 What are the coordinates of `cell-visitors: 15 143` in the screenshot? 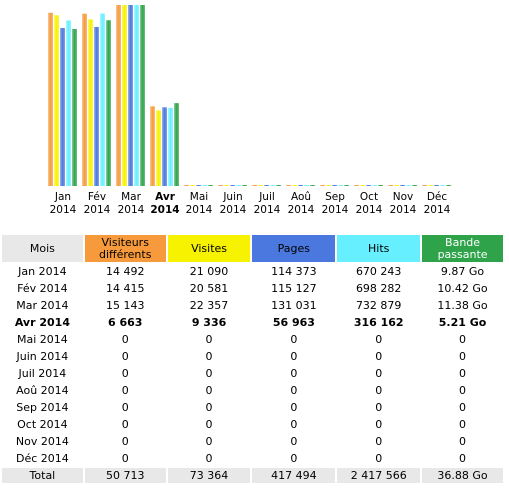 It's located at (125, 305).